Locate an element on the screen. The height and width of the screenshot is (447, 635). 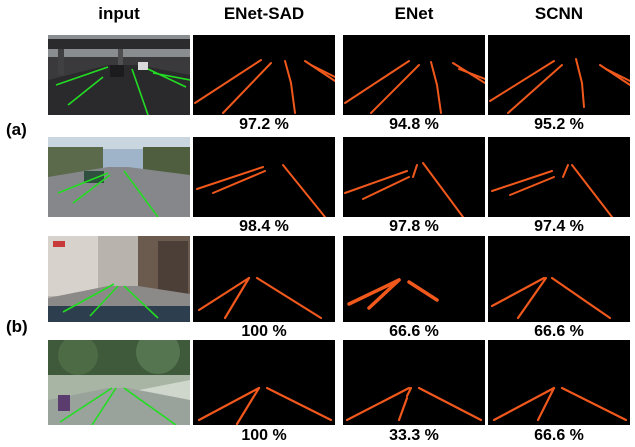
prediction-scnn-row1 is located at coordinates (559, 75).